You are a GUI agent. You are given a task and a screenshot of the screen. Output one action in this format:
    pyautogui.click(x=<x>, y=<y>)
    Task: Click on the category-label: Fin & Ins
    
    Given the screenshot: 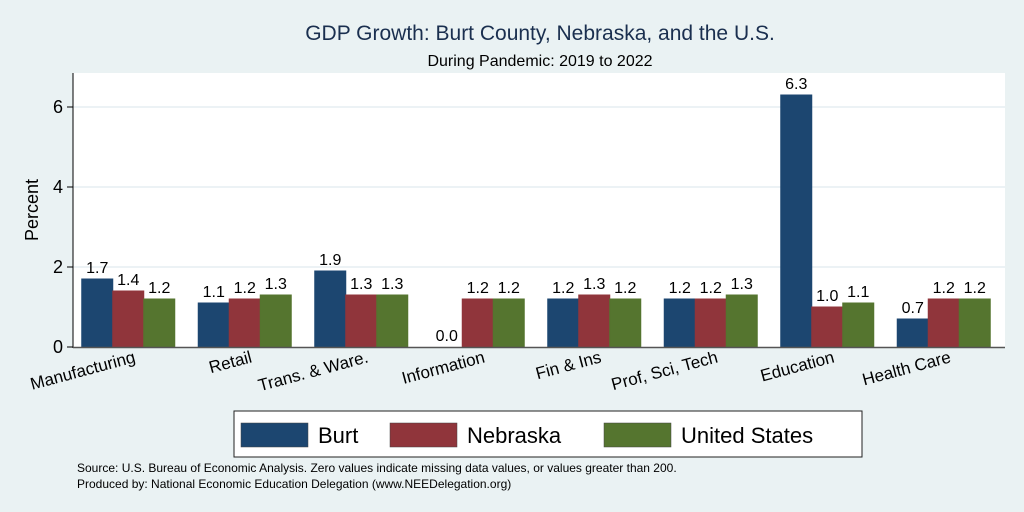 What is the action you would take?
    pyautogui.click(x=569, y=366)
    